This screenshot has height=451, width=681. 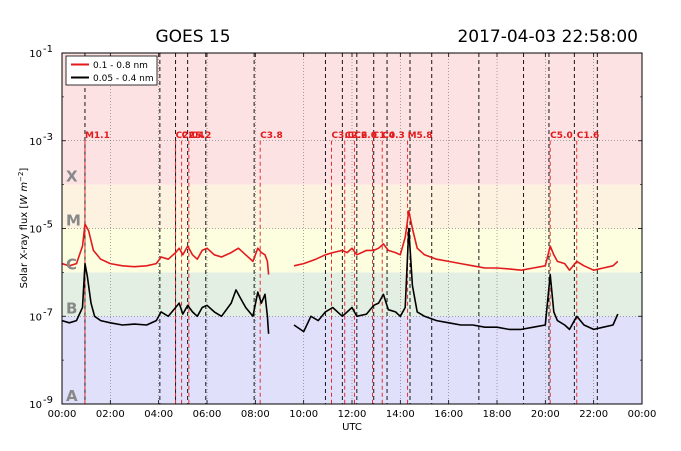 I want to click on flare-label-11: C5.0, so click(x=561, y=136).